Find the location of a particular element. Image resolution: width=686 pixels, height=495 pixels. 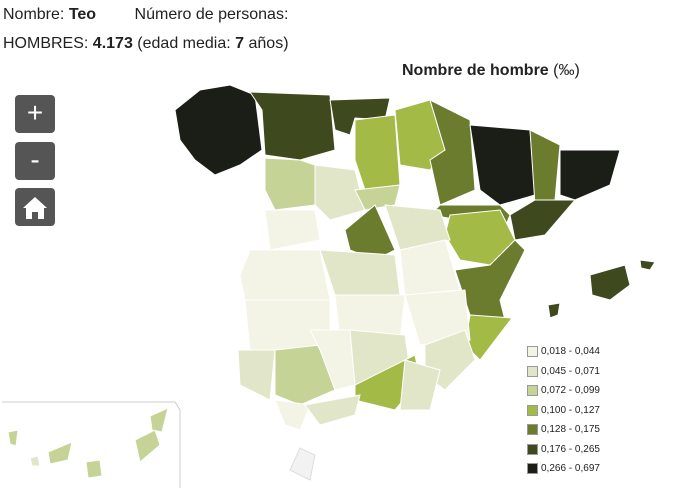

legend-item: 0,018 - 0,044 is located at coordinates (563, 352).